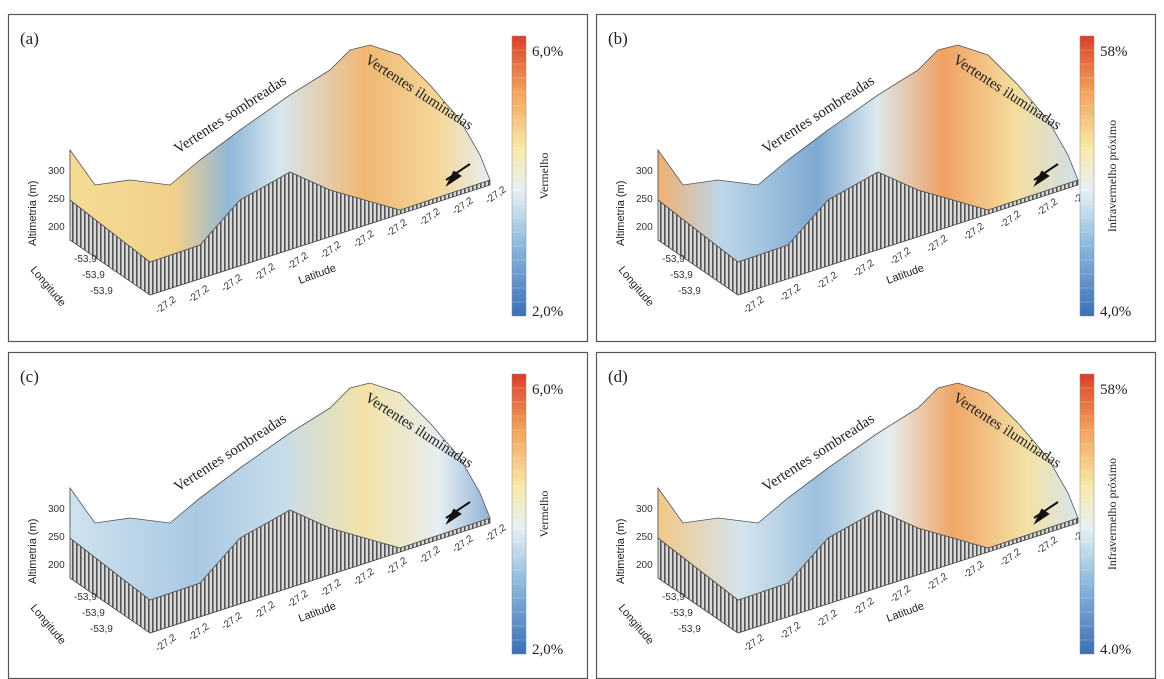 Image resolution: width=1164 pixels, height=679 pixels. What do you see at coordinates (1115, 650) in the screenshot?
I see `colorbar-min-label: 4.0%` at bounding box center [1115, 650].